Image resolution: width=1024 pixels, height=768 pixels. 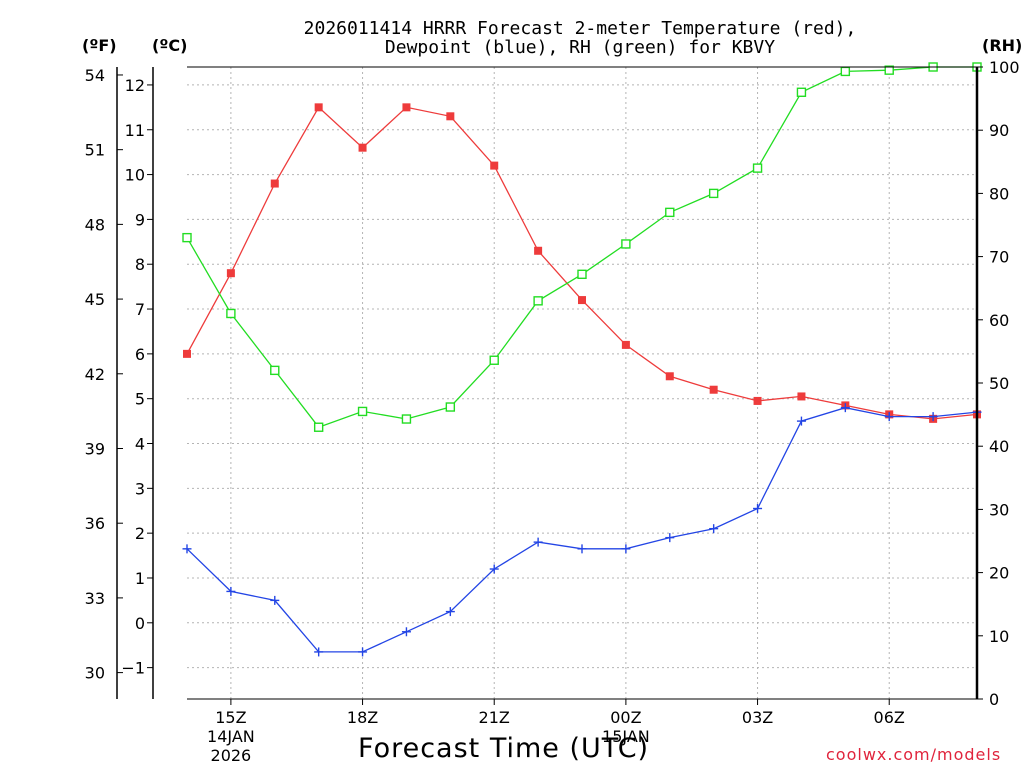 What do you see at coordinates (140, 309) in the screenshot?
I see `celsius-tick-label: 7` at bounding box center [140, 309].